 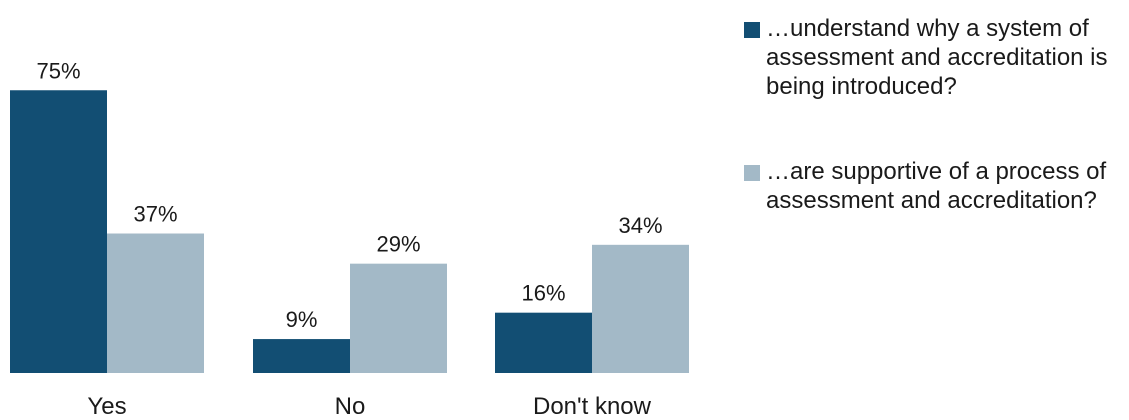 I want to click on data-label-2-0: 37%, so click(x=155, y=214).